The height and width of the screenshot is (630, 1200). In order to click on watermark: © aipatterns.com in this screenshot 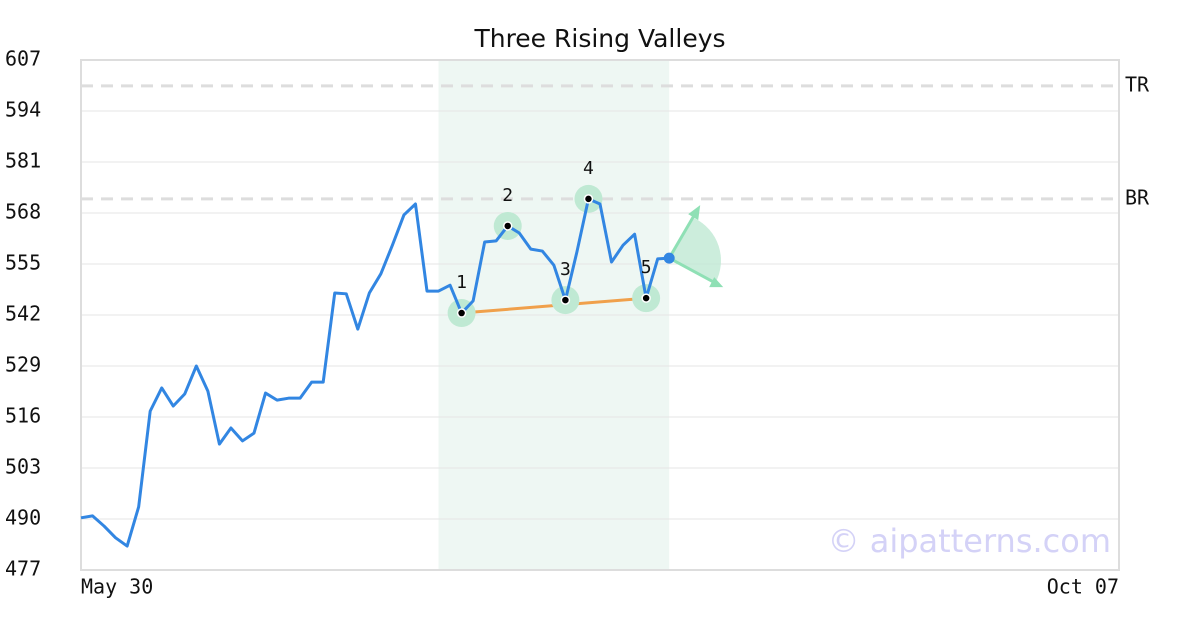, I will do `click(969, 541)`.